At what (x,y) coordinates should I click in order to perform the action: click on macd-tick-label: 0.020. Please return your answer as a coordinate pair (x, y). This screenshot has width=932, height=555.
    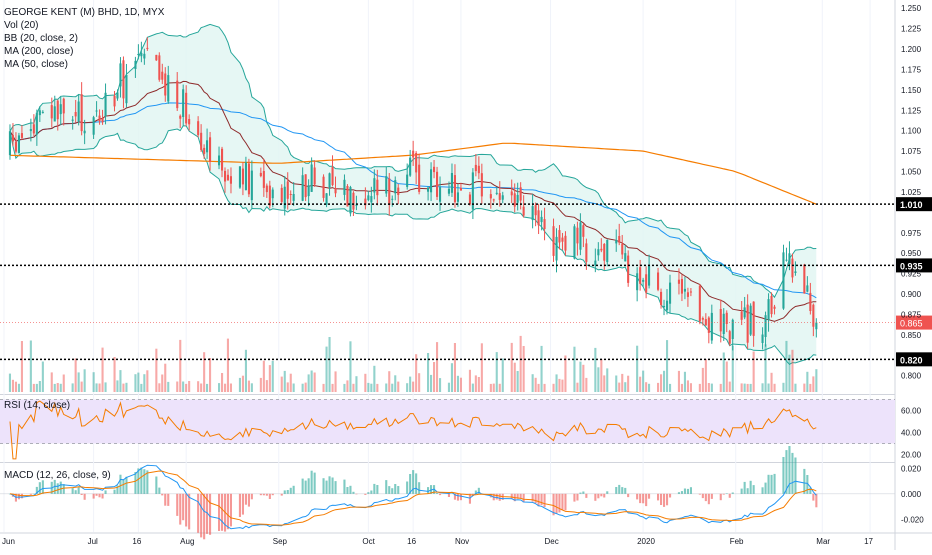
    Looking at the image, I should click on (911, 468).